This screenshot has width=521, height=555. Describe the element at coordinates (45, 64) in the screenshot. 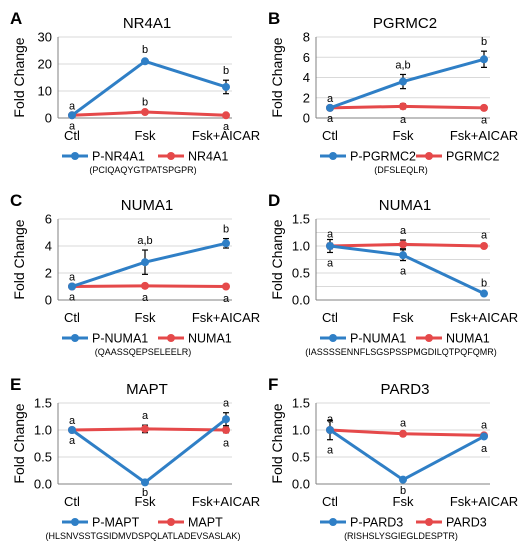

I see `y-tick-label: 20` at that location.